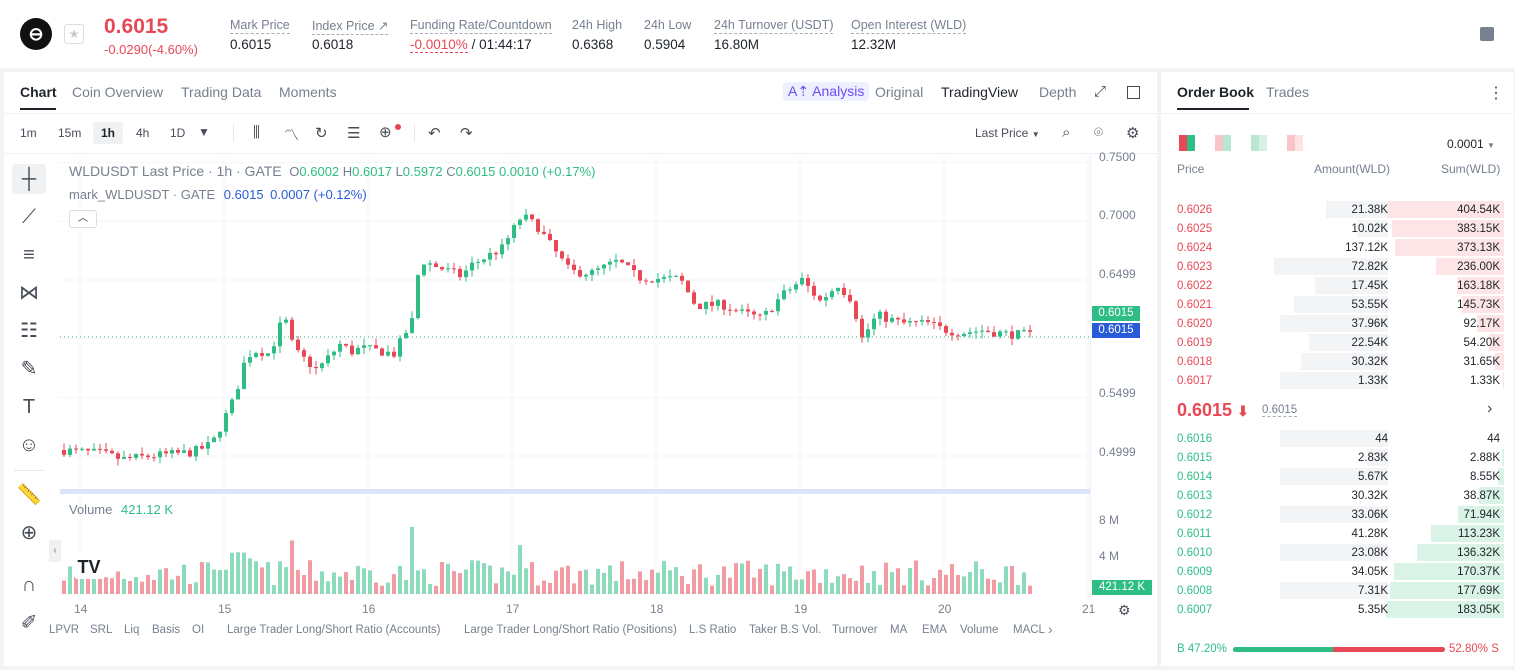 Image resolution: width=1515 pixels, height=670 pixels. What do you see at coordinates (1280, 410) in the screenshot?
I see `ob-mid-mark: 0.6015` at bounding box center [1280, 410].